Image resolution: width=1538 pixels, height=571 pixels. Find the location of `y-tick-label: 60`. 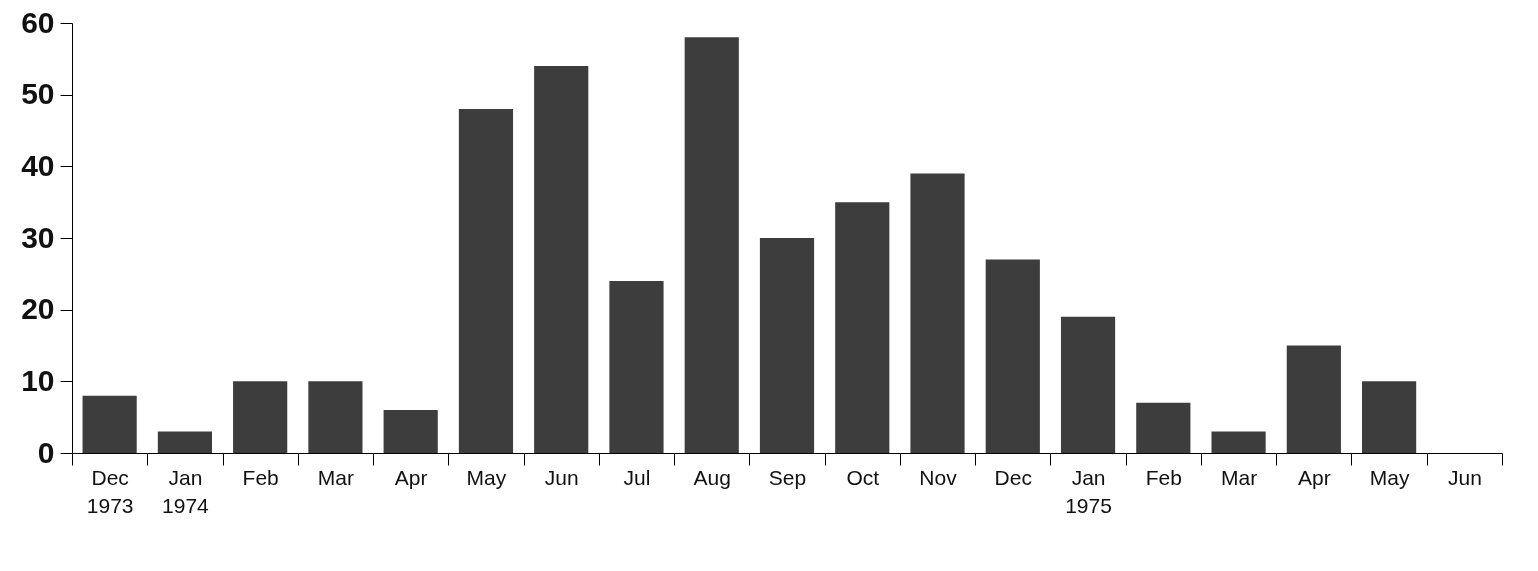

y-tick-label: 60 is located at coordinates (38, 22).